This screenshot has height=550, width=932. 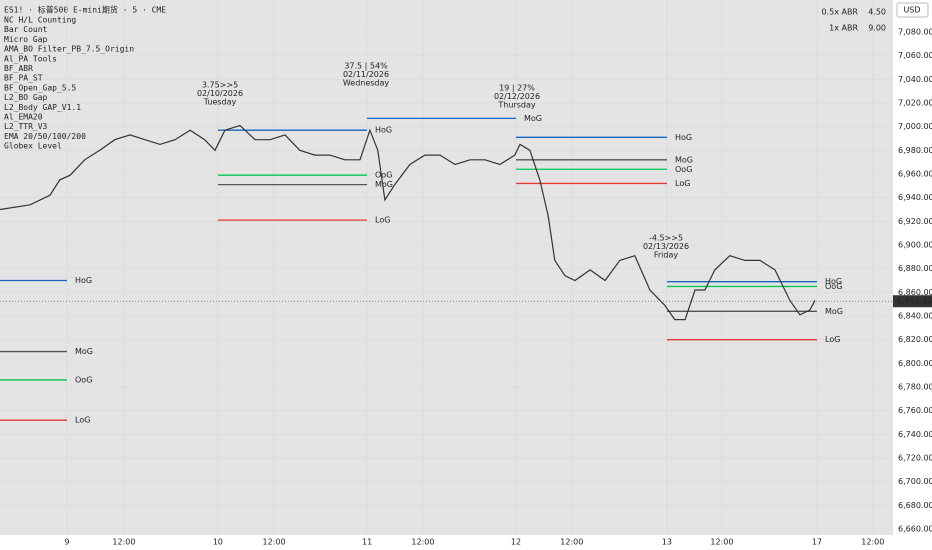 I want to click on y-tick-label: 6,880.00, so click(x=915, y=268).